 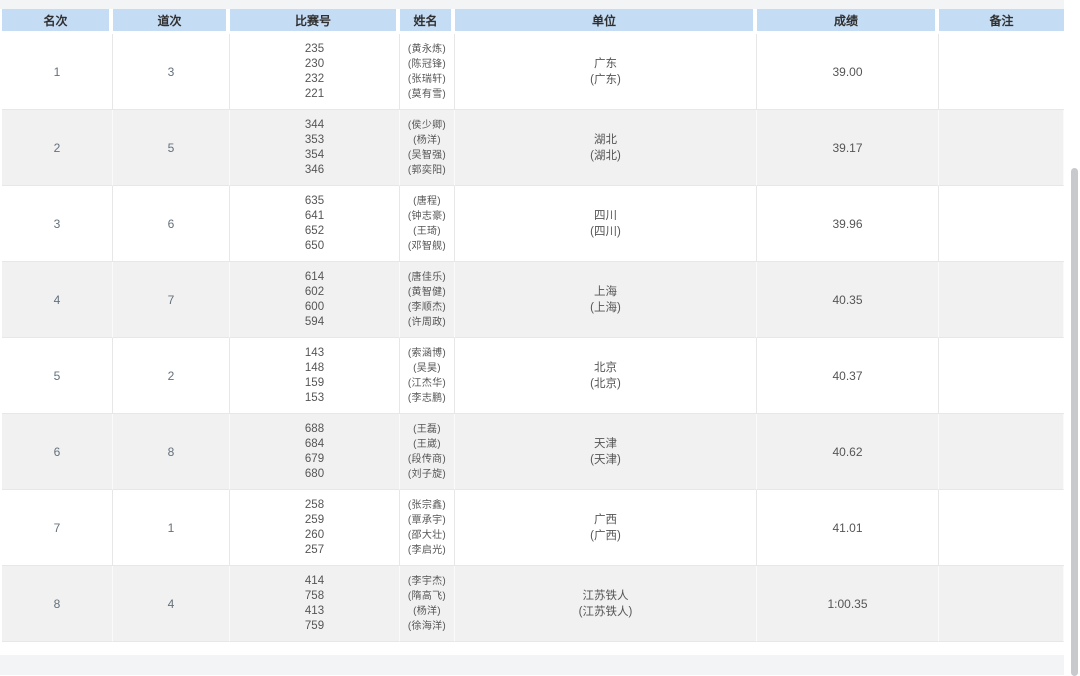 I want to click on cell-rank: 5, so click(x=57, y=376).